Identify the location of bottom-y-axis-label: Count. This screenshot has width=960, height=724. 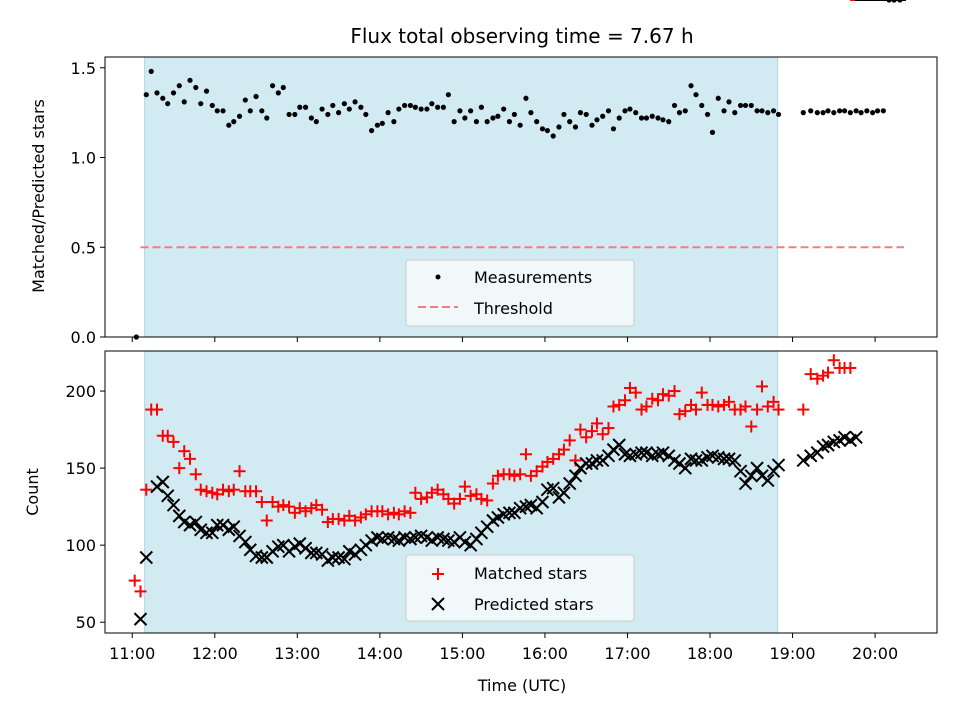
(32, 492).